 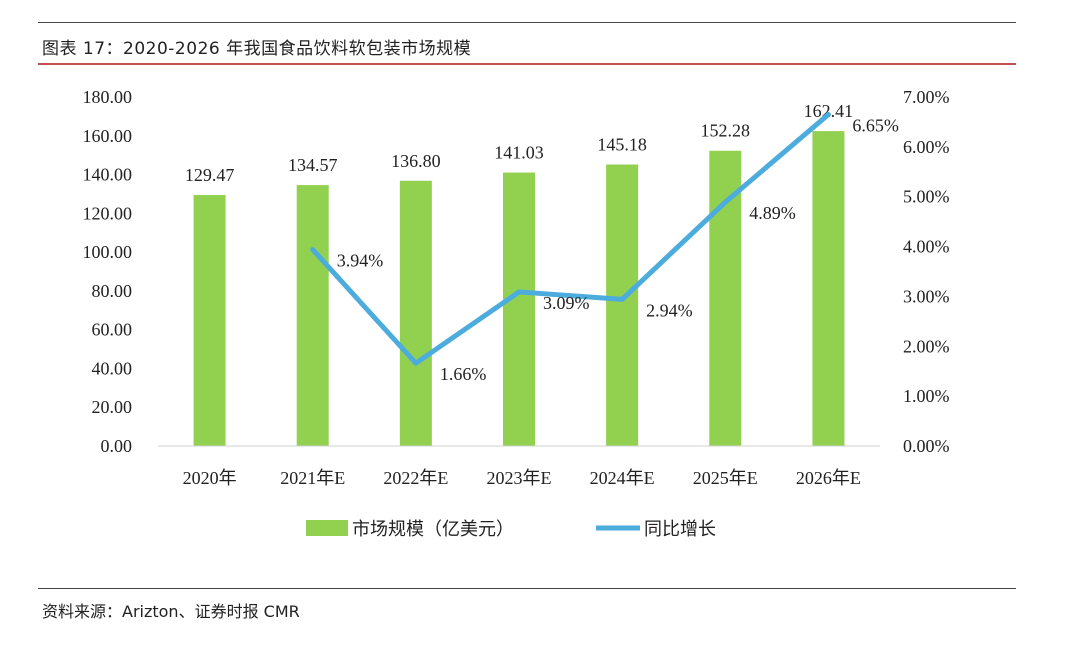 I want to click on right-tick-label: 0.00%, so click(x=926, y=446).